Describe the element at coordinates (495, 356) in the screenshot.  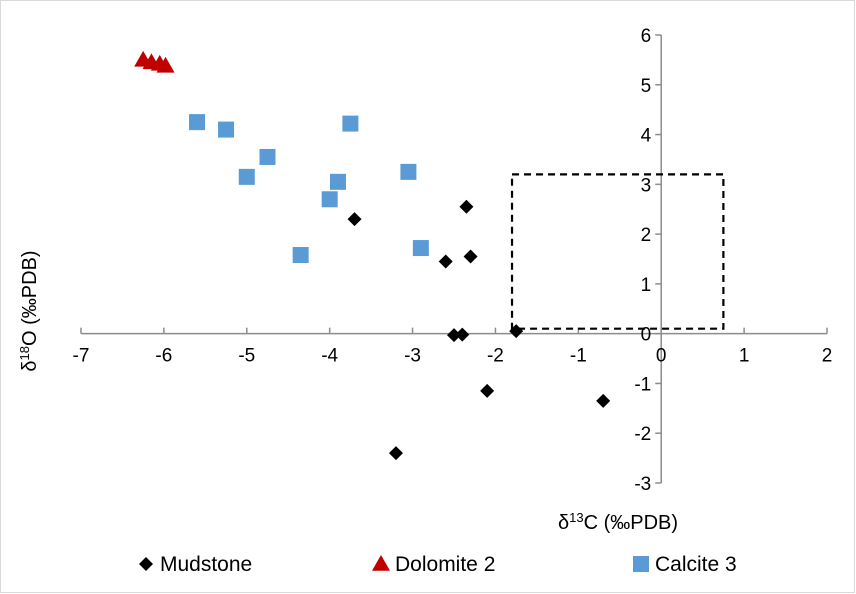
I see `x-tick-label: -2` at that location.